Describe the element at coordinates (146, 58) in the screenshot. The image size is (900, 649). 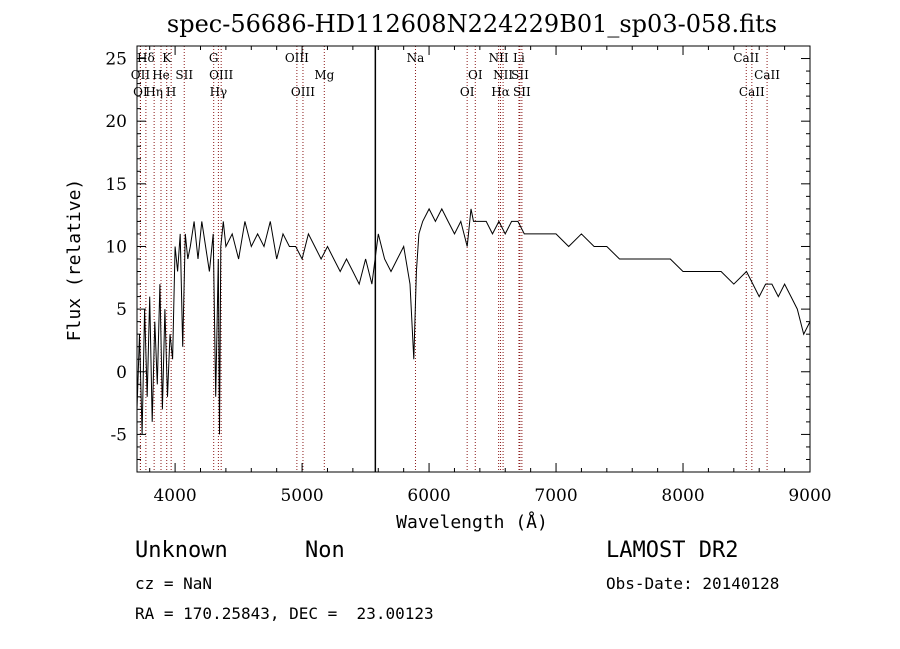
I see `line-marker-label: Hδ` at that location.